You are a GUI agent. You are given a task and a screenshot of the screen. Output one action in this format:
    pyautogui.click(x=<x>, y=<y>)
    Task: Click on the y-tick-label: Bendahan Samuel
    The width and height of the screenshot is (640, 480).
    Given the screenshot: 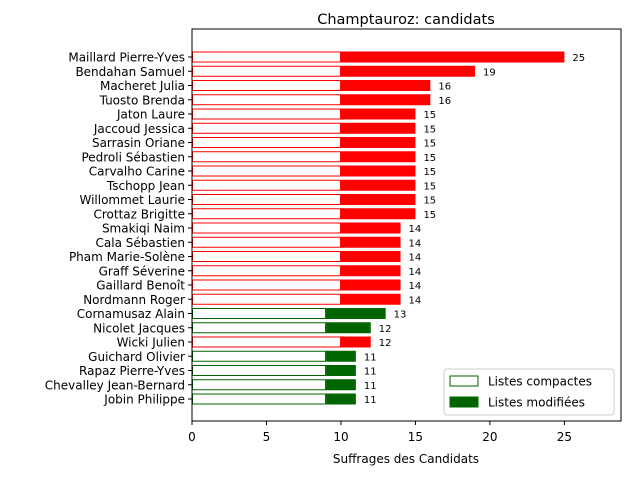 What is the action you would take?
    pyautogui.click(x=130, y=72)
    